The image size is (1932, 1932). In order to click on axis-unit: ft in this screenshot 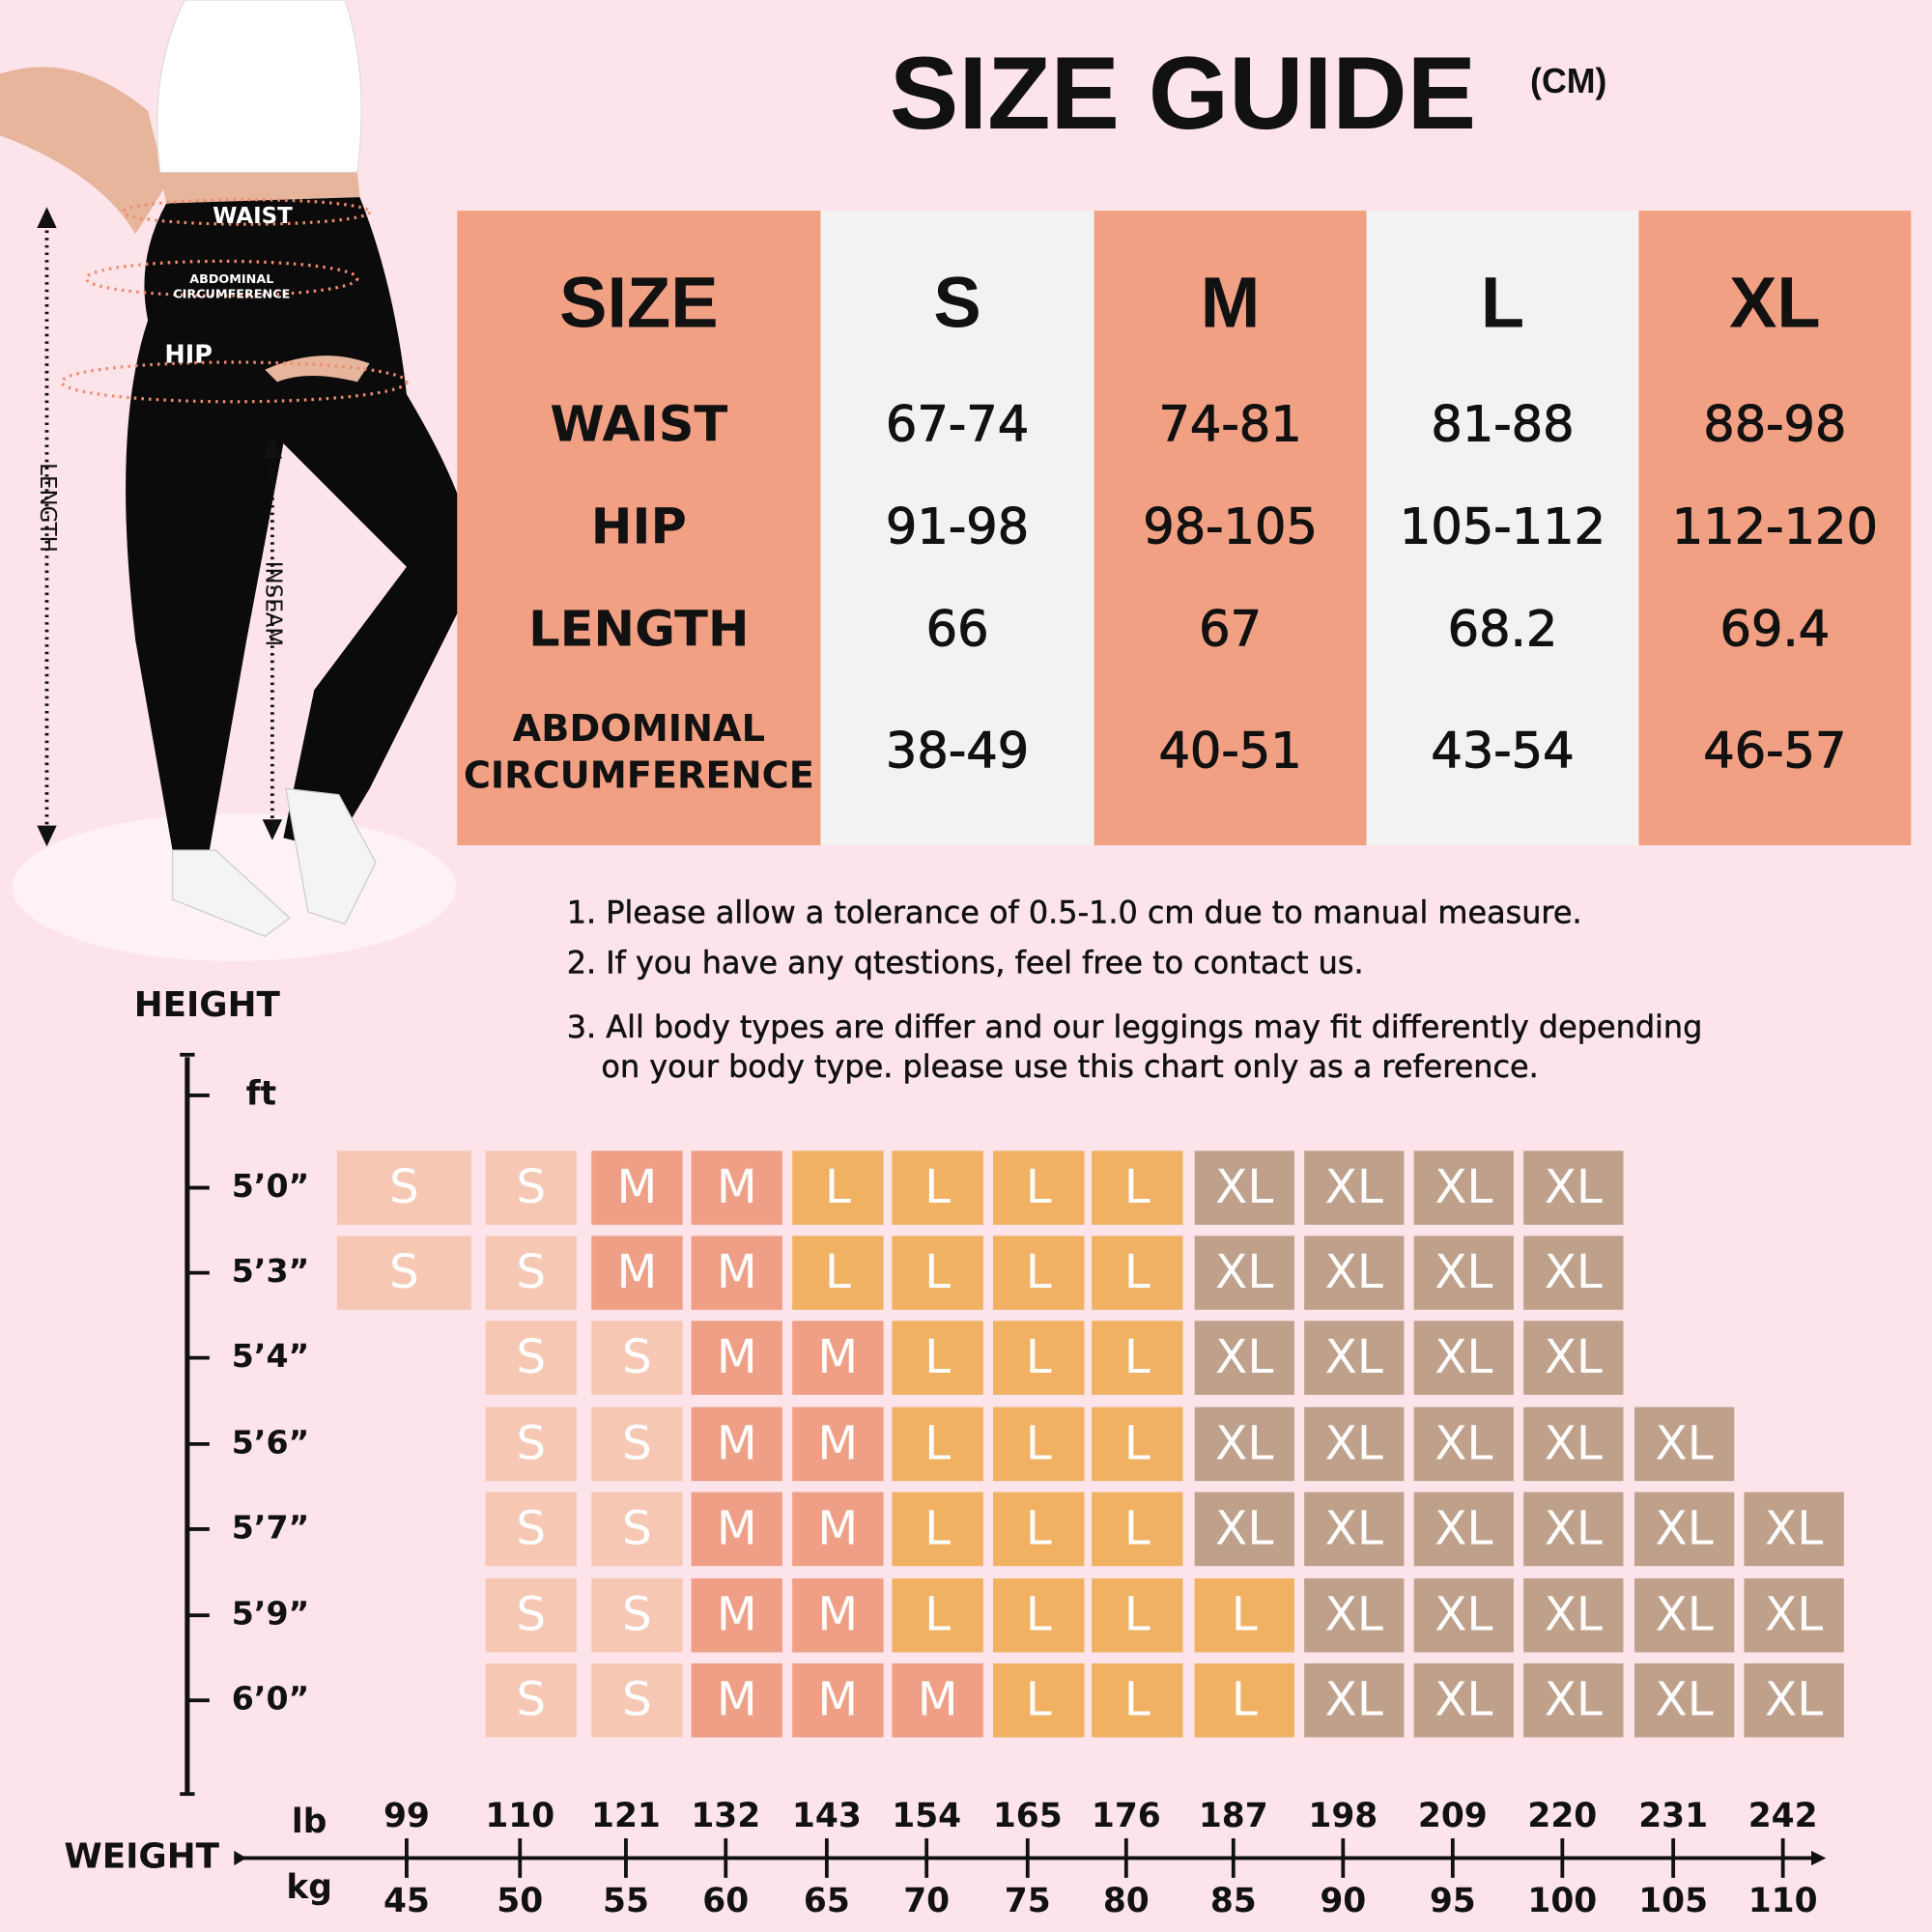, I will do `click(261, 1093)`.